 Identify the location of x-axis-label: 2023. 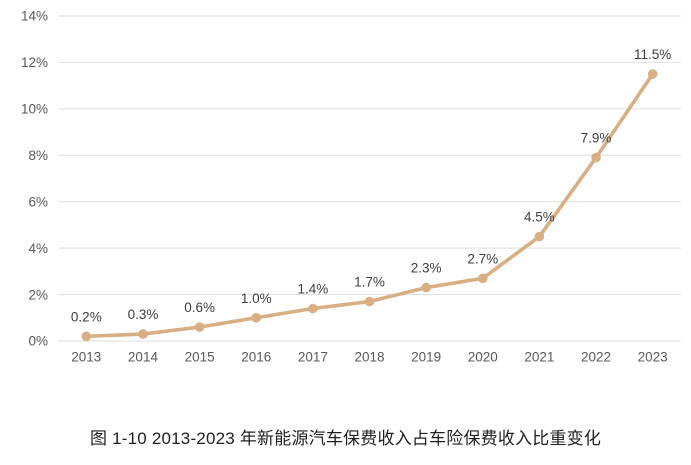
(653, 357).